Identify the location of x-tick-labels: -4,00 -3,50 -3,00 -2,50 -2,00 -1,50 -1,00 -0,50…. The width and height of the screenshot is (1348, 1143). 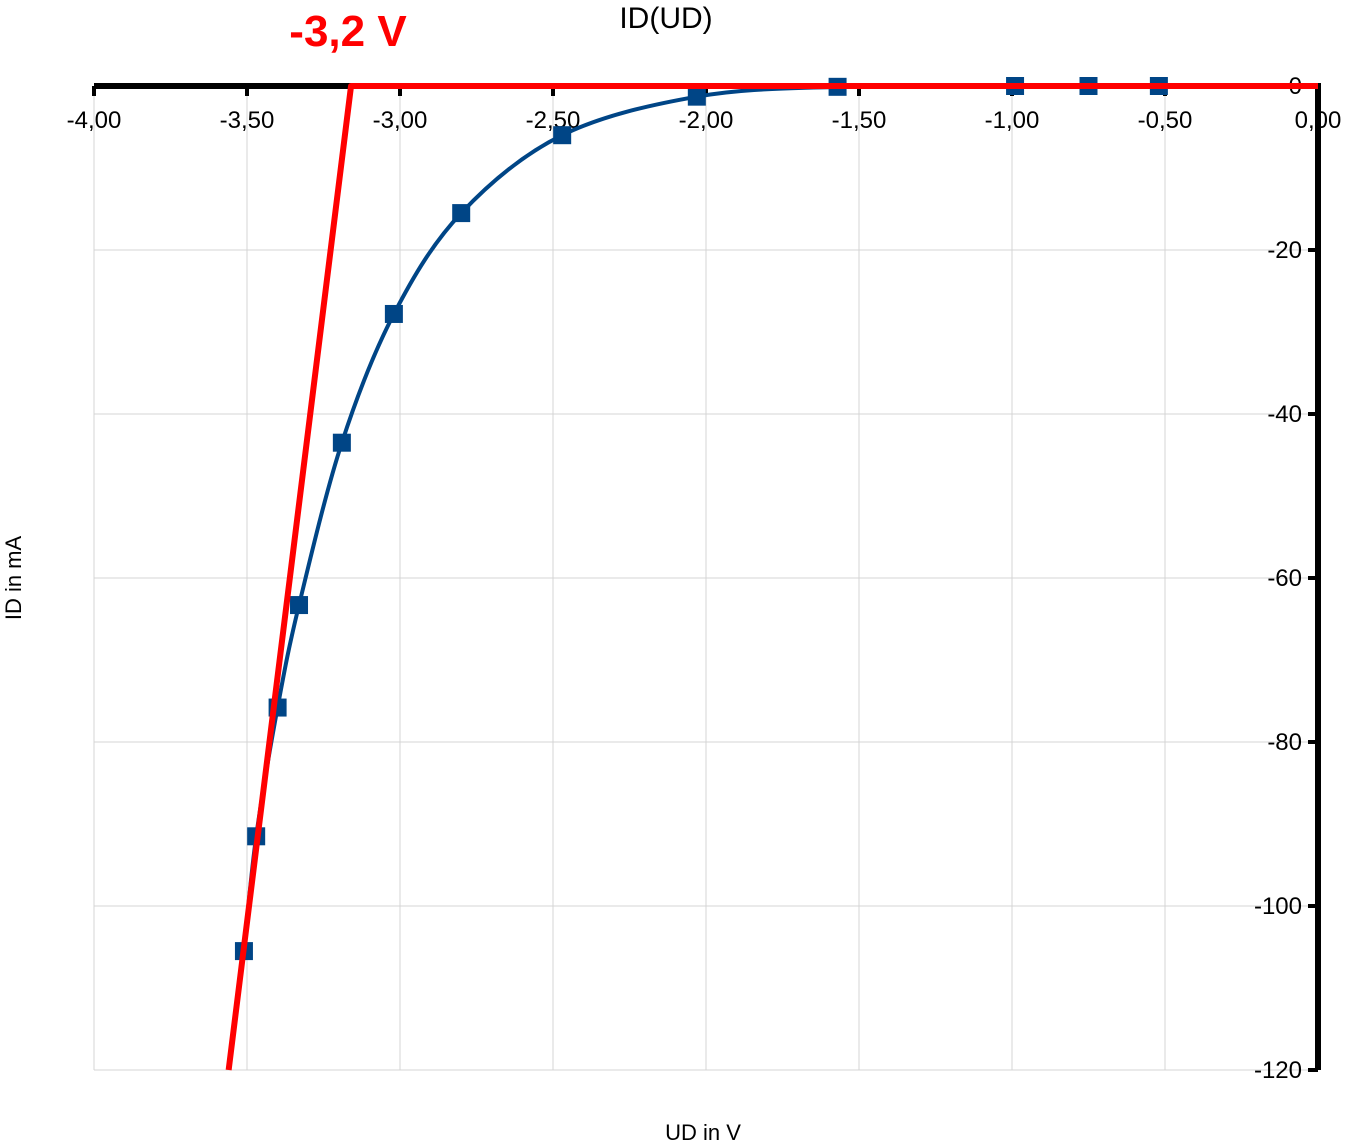
(704, 120).